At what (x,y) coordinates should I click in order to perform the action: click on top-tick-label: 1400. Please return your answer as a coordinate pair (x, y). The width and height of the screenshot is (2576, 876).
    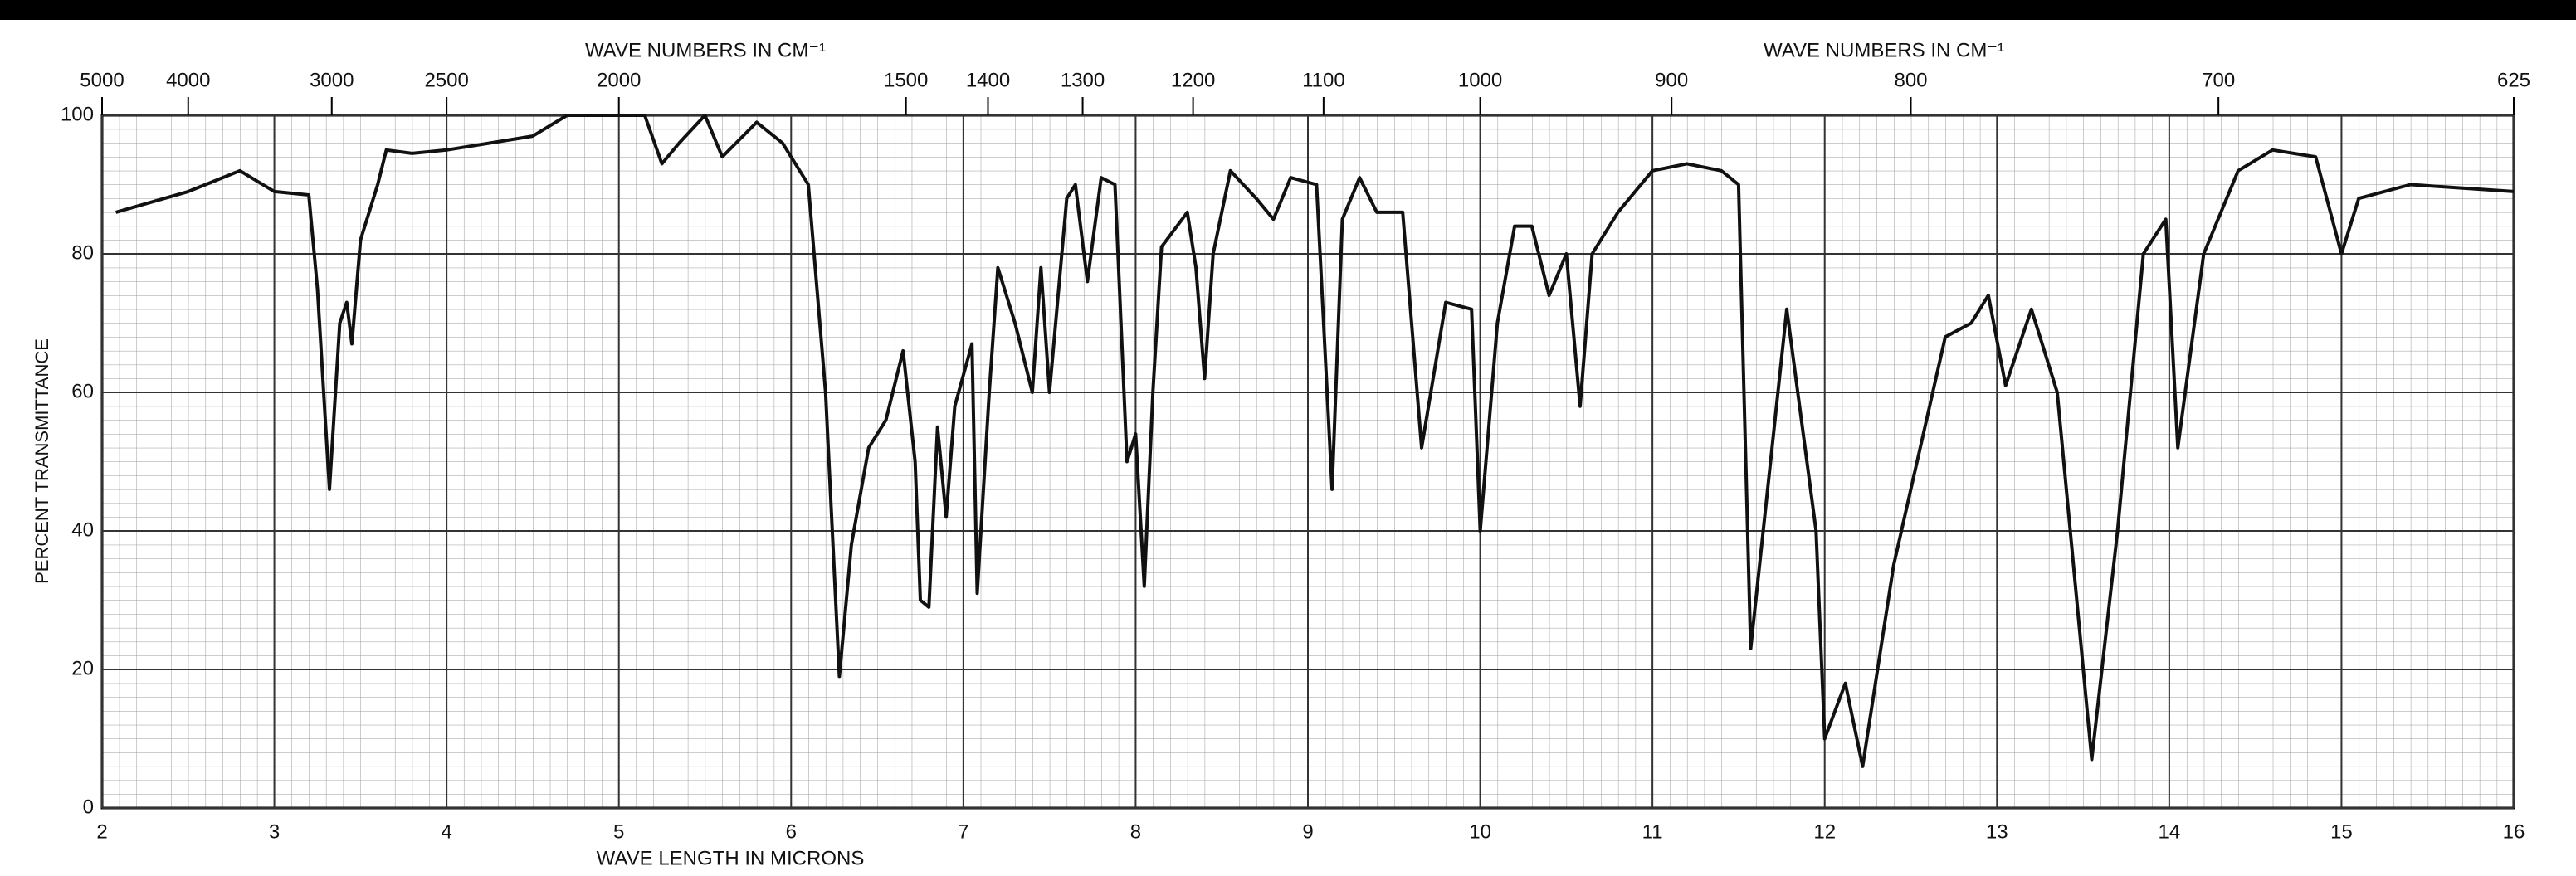
    Looking at the image, I should click on (988, 80).